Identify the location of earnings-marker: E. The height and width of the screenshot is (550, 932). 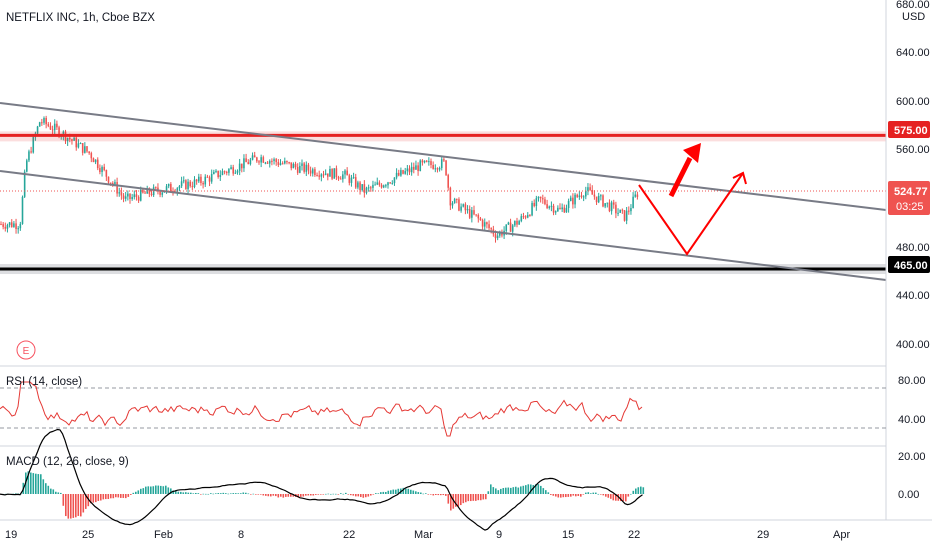
(26, 350).